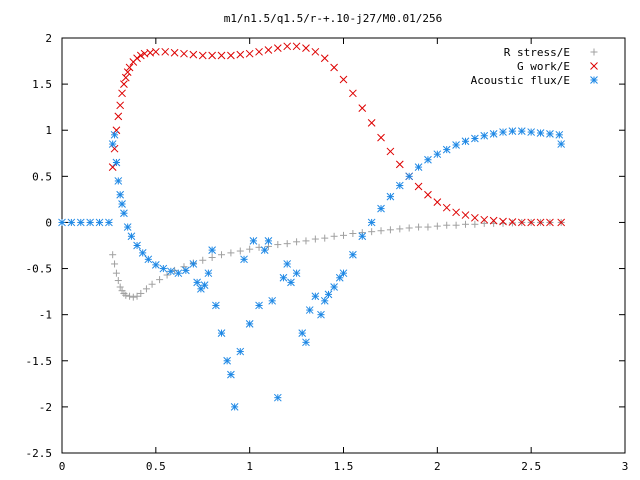  I want to click on legend-label: R stress/E, so click(537, 52).